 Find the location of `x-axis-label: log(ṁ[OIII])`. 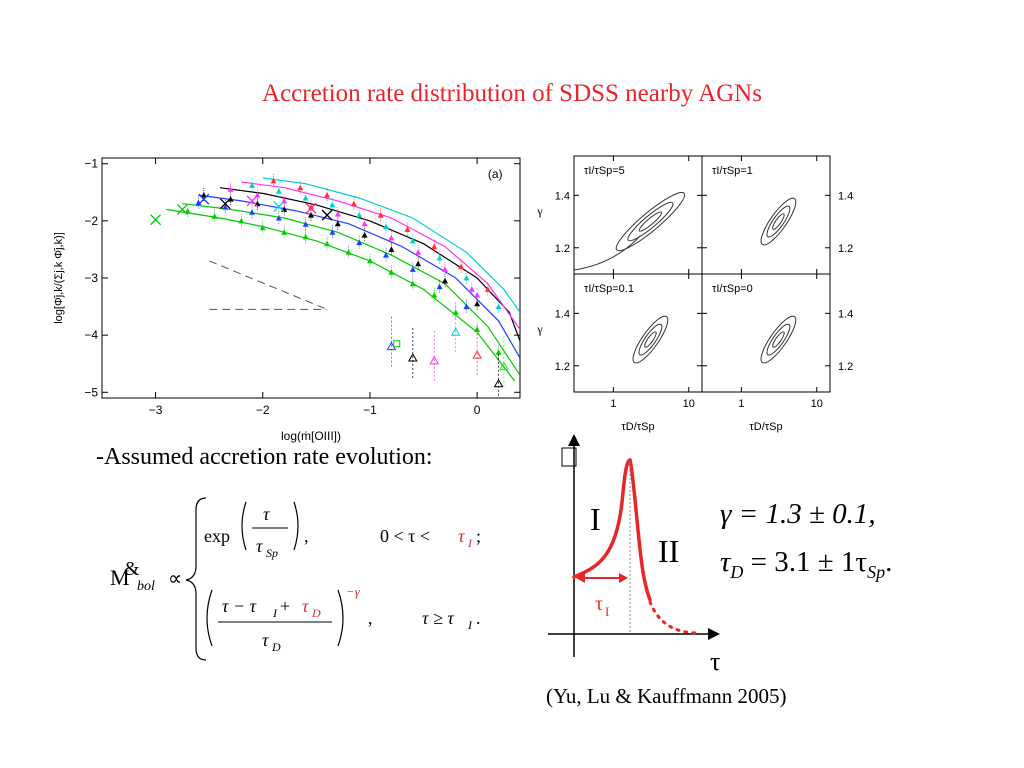

x-axis-label: log(ṁ[OIII]) is located at coordinates (311, 436).